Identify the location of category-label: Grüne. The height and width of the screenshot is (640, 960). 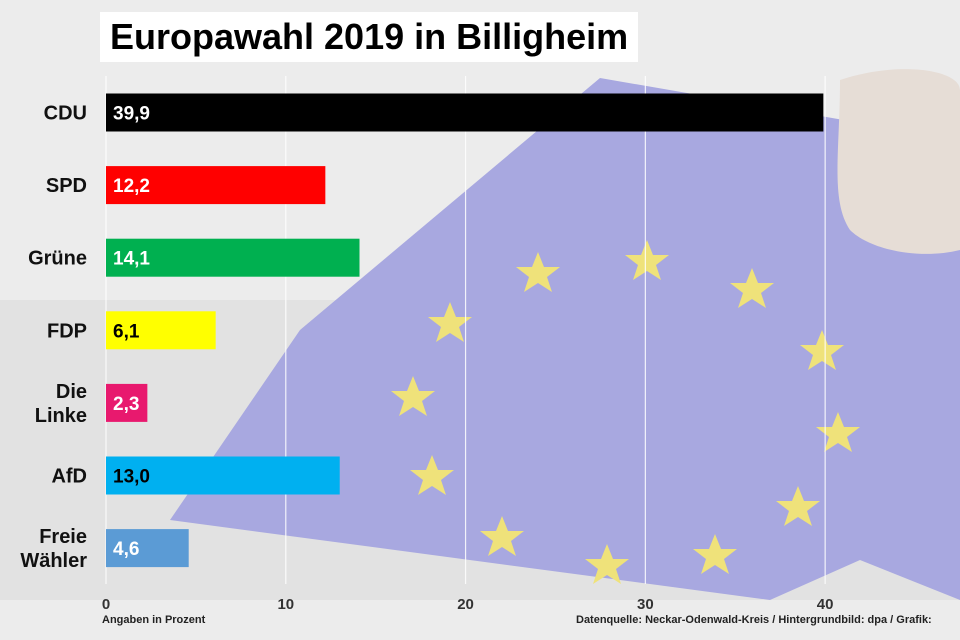
(57, 259).